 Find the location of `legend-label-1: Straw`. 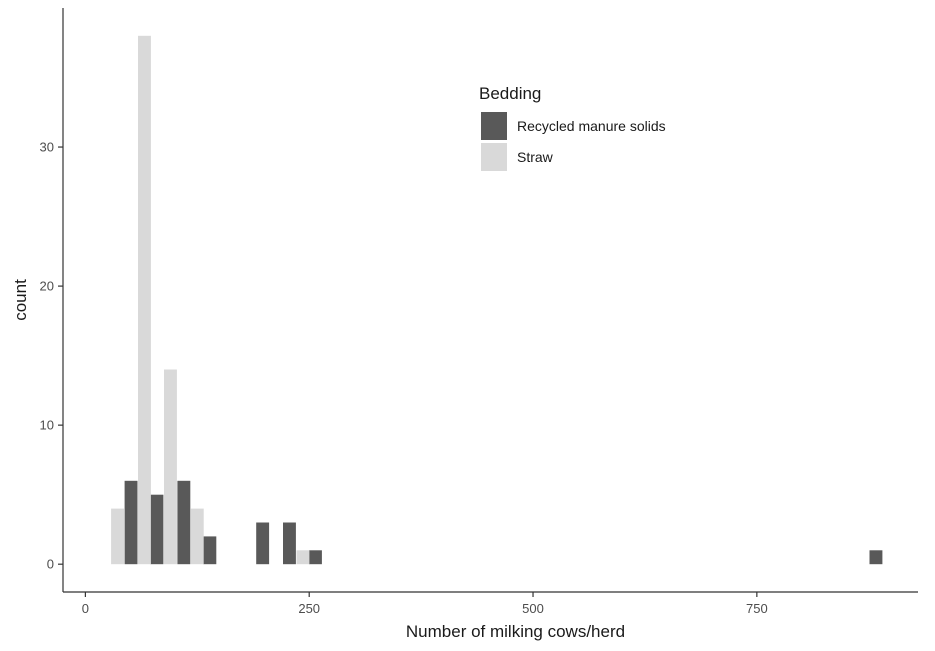

legend-label-1: Straw is located at coordinates (535, 157).